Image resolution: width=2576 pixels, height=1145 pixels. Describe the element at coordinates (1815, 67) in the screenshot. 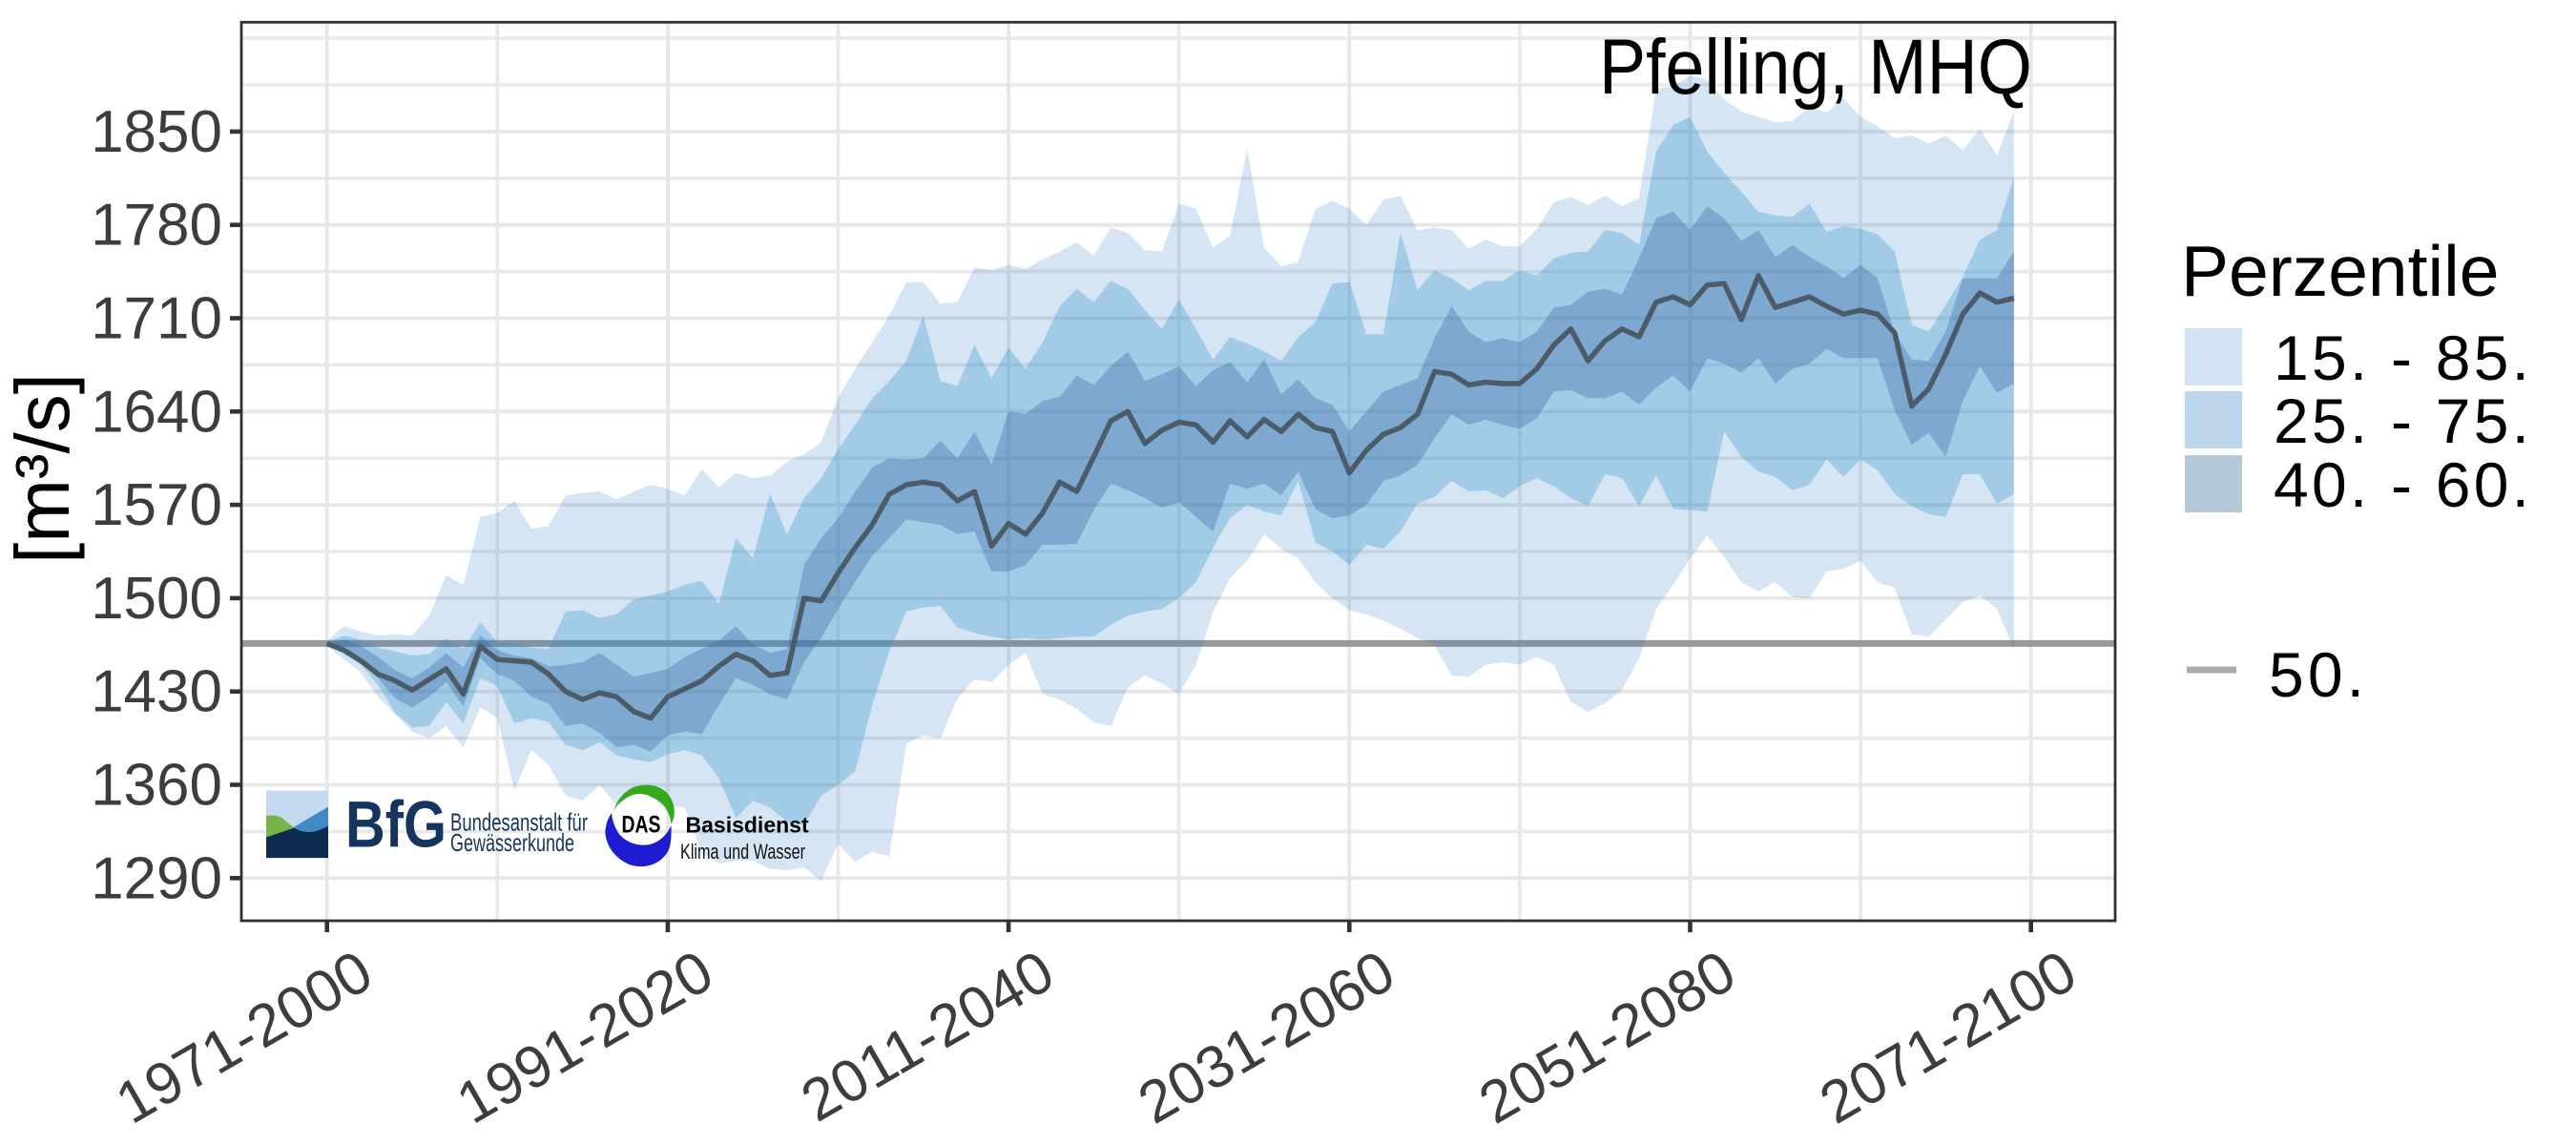

I see `svg-text: Pfelling, MHQ` at that location.